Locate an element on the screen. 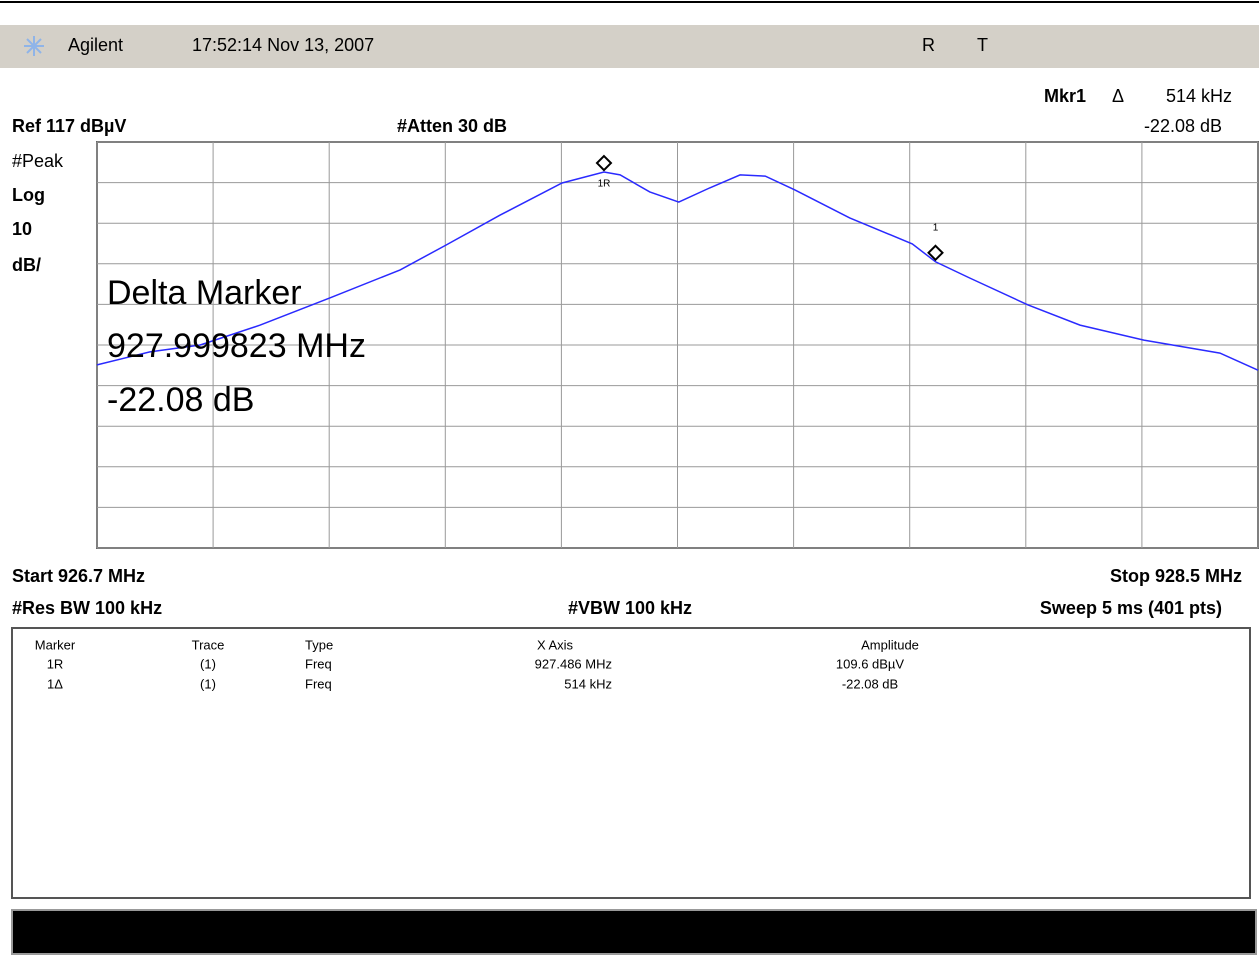 Image resolution: width=1259 pixels, height=955 pixels. marker-value: 514 kHz is located at coordinates (1199, 96).